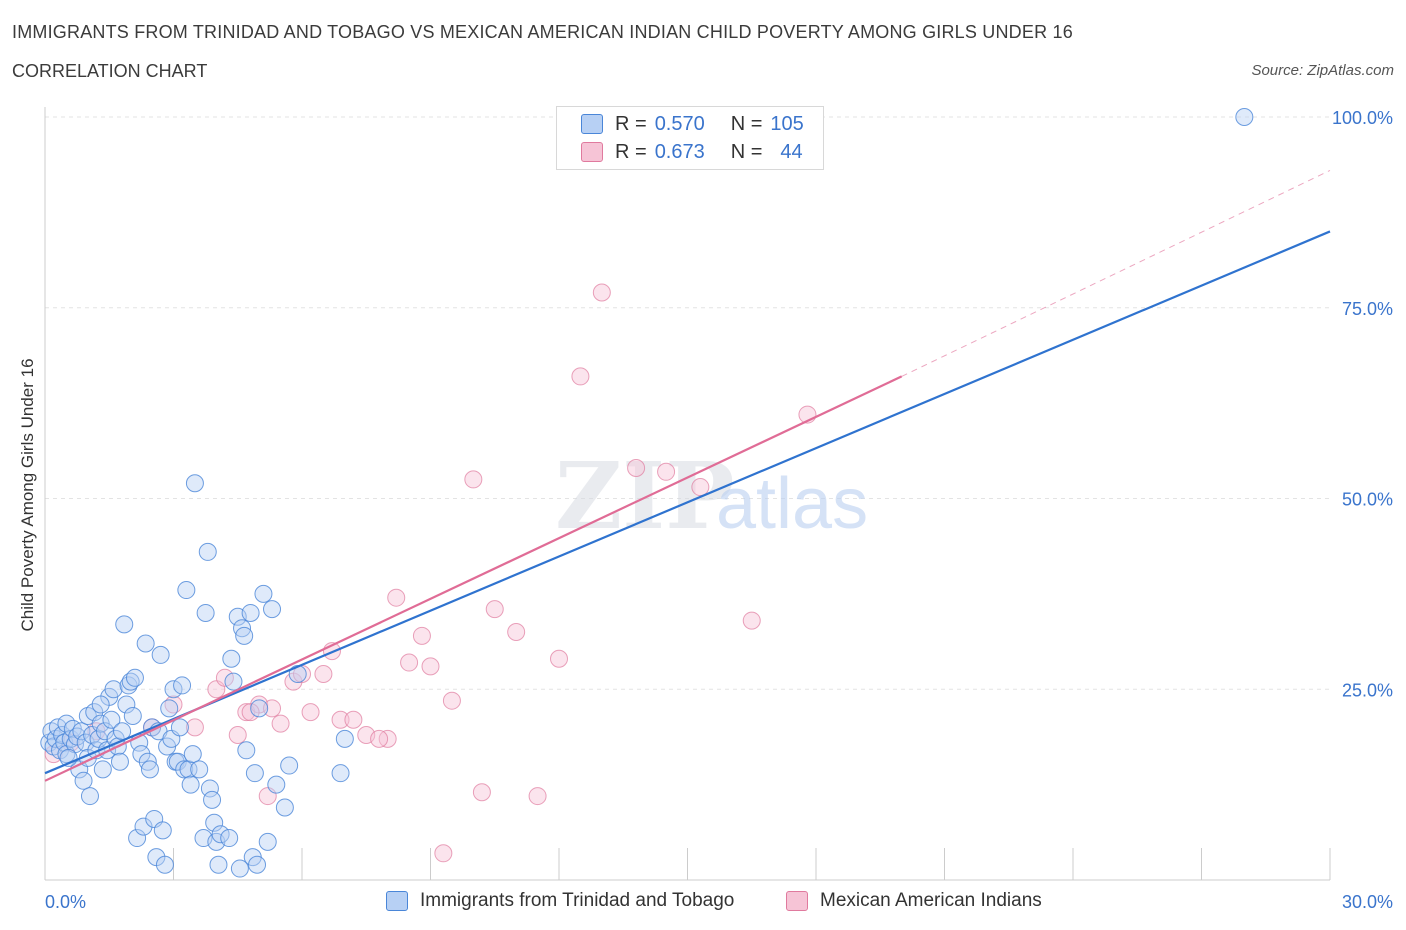  Describe the element at coordinates (592, 152) in the screenshot. I see `pink-swatch` at that location.